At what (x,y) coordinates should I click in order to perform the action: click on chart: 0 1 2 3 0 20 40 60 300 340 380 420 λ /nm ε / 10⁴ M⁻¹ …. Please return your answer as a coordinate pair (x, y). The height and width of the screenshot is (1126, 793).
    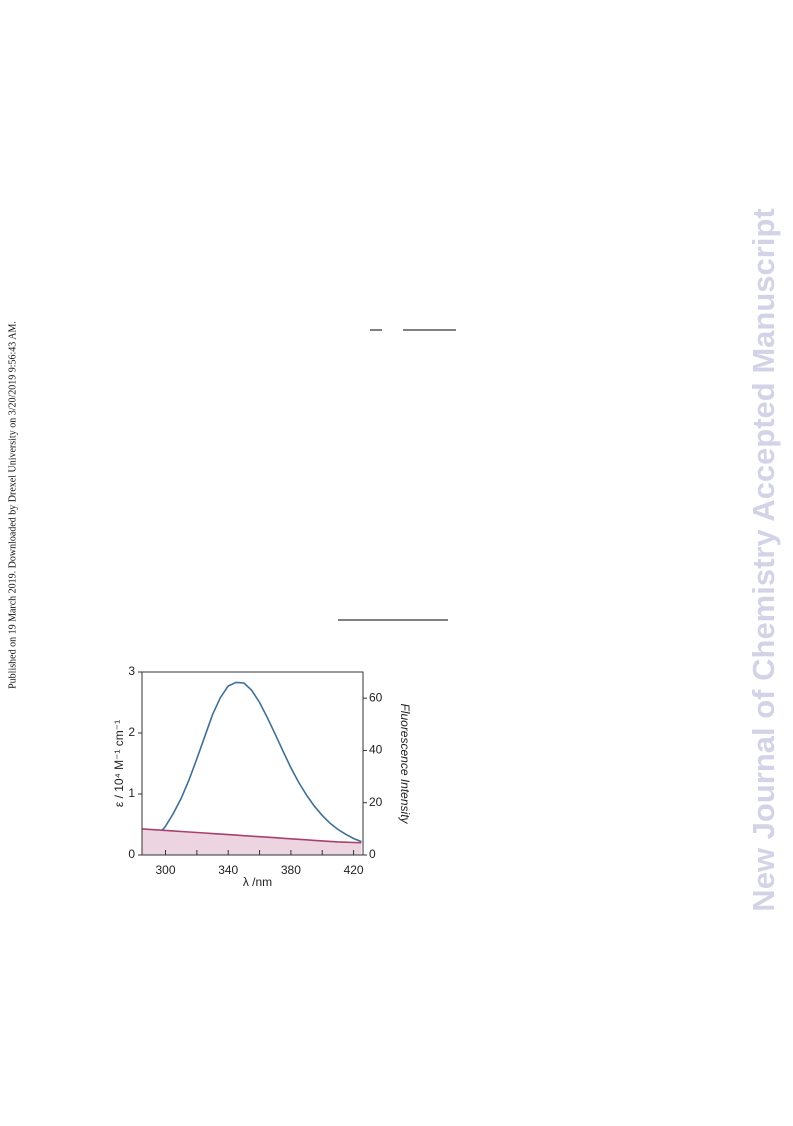
    Looking at the image, I should click on (262, 776).